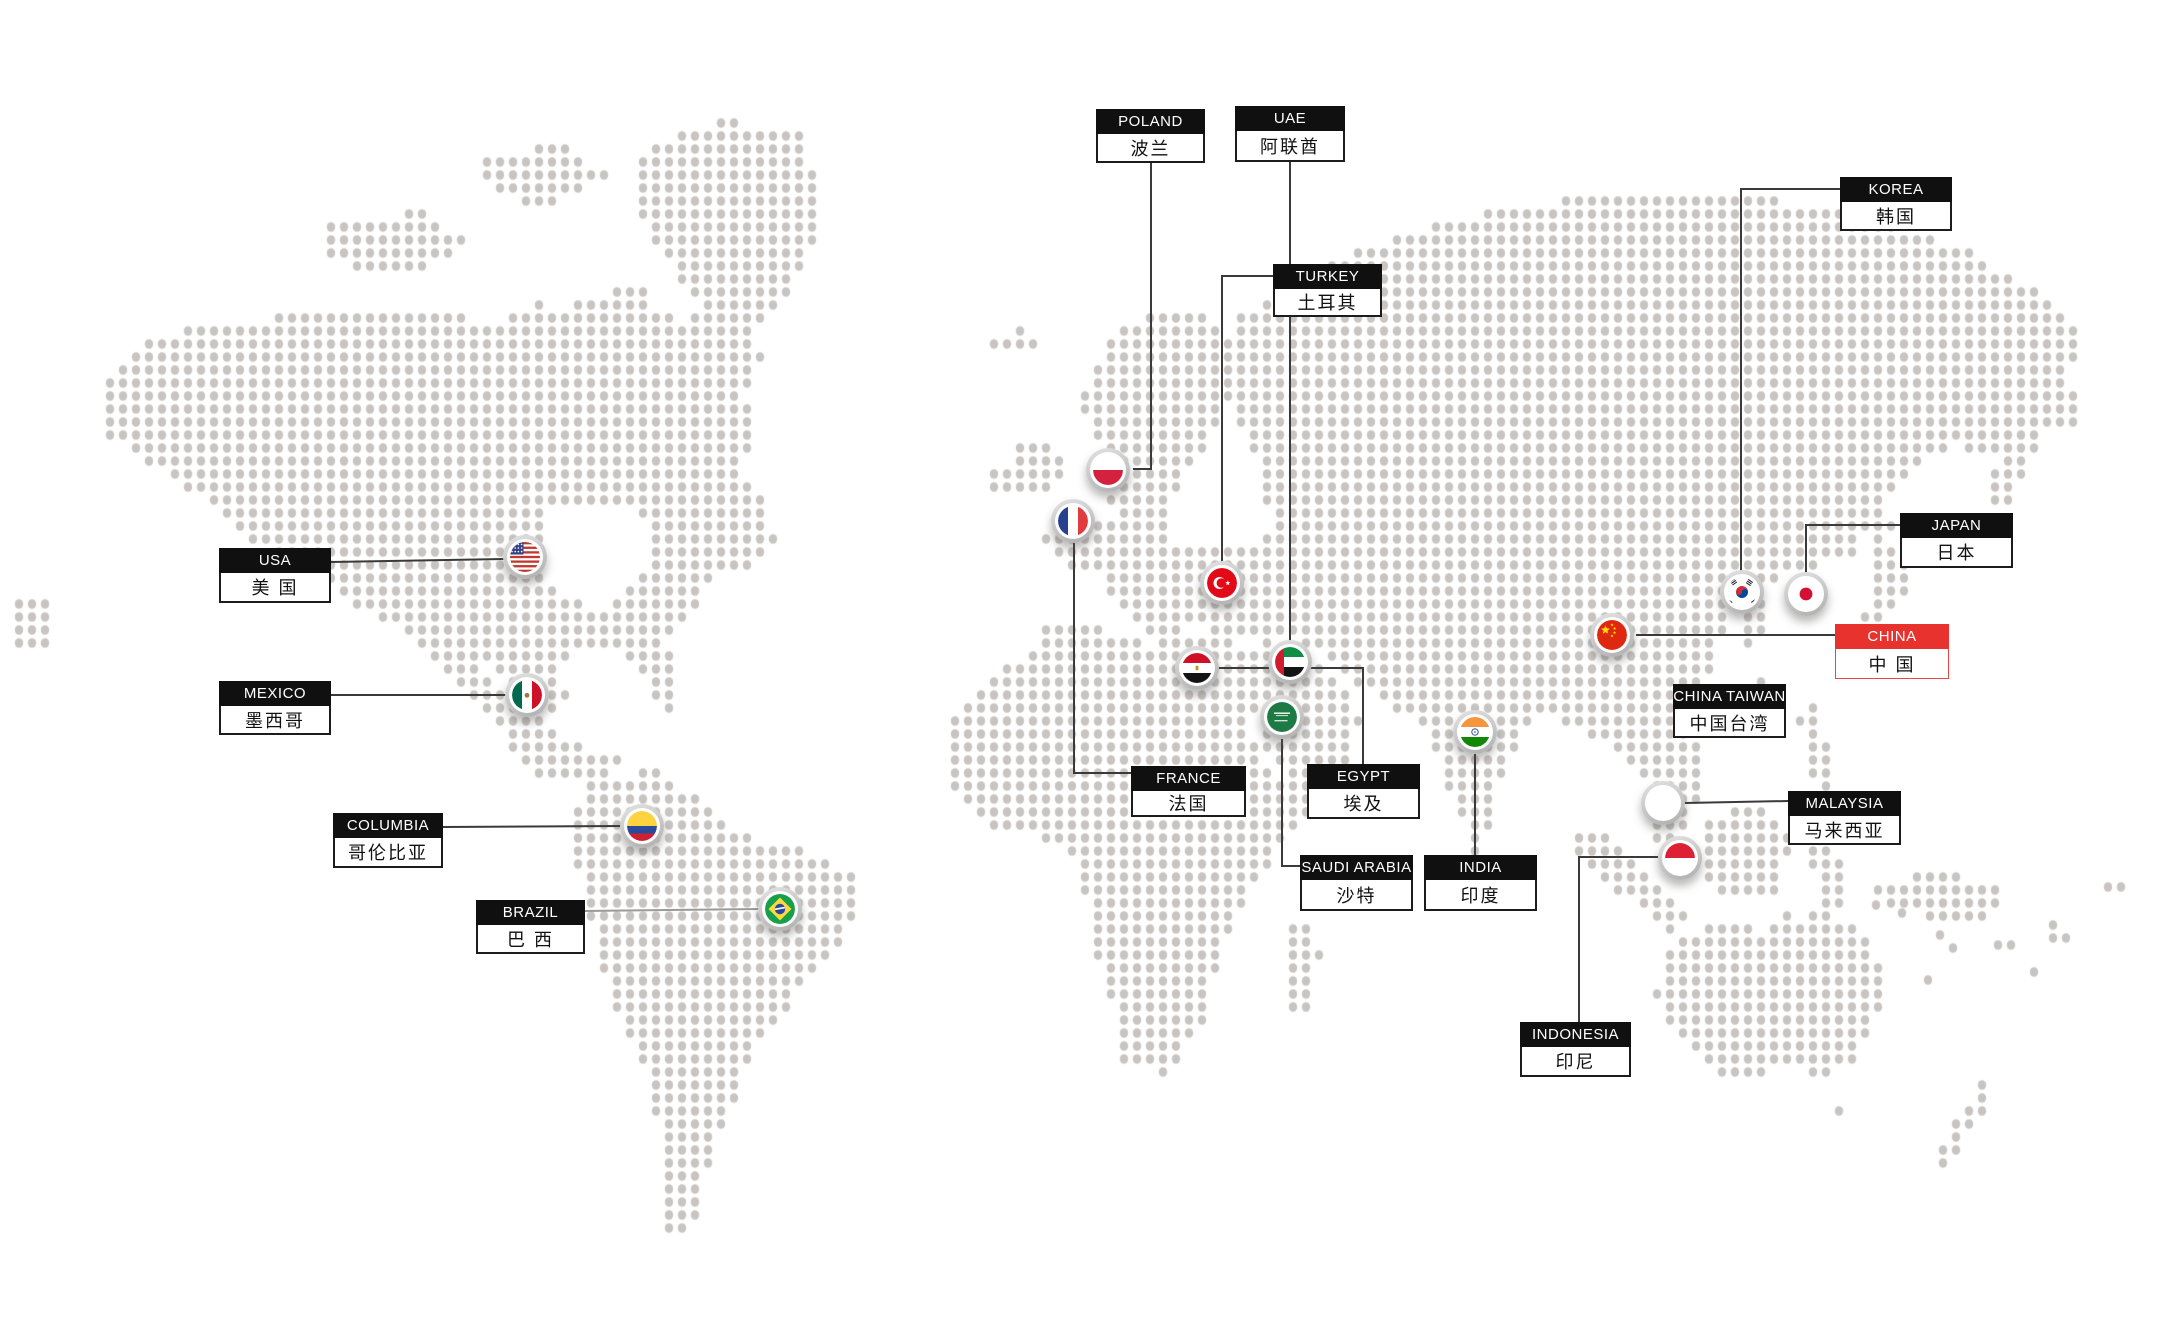  I want to click on uae-flag-icon, so click(1290, 662).